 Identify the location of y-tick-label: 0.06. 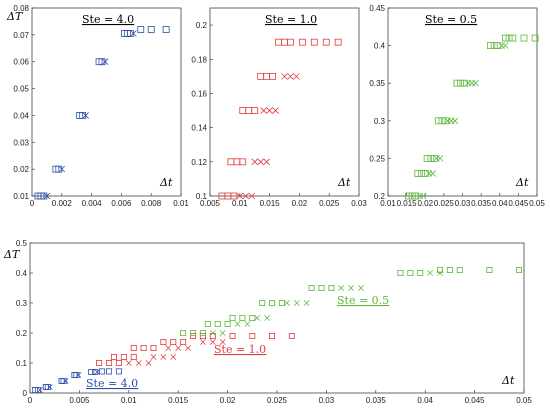
(21, 62).